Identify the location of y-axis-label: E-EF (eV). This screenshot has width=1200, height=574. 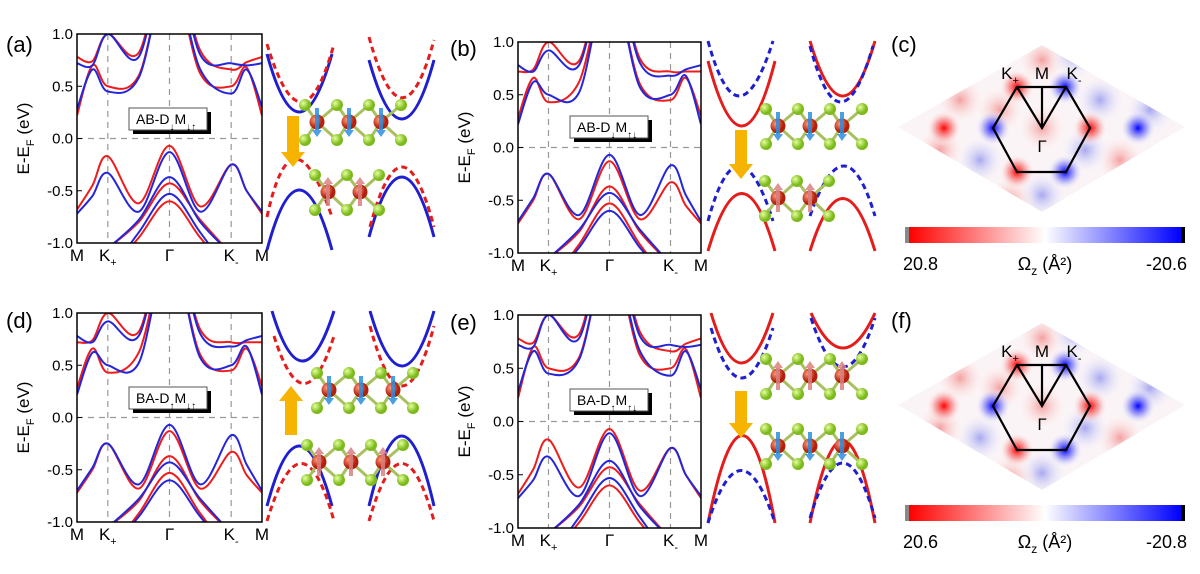
(466, 422).